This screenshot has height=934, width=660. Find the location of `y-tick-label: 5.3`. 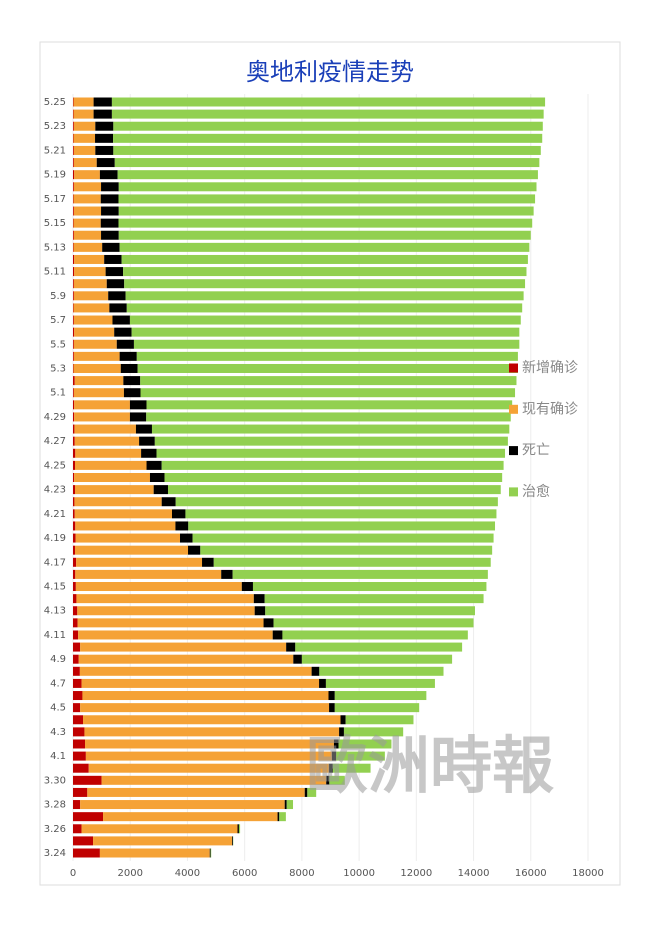

y-tick-label: 5.3 is located at coordinates (58, 368).